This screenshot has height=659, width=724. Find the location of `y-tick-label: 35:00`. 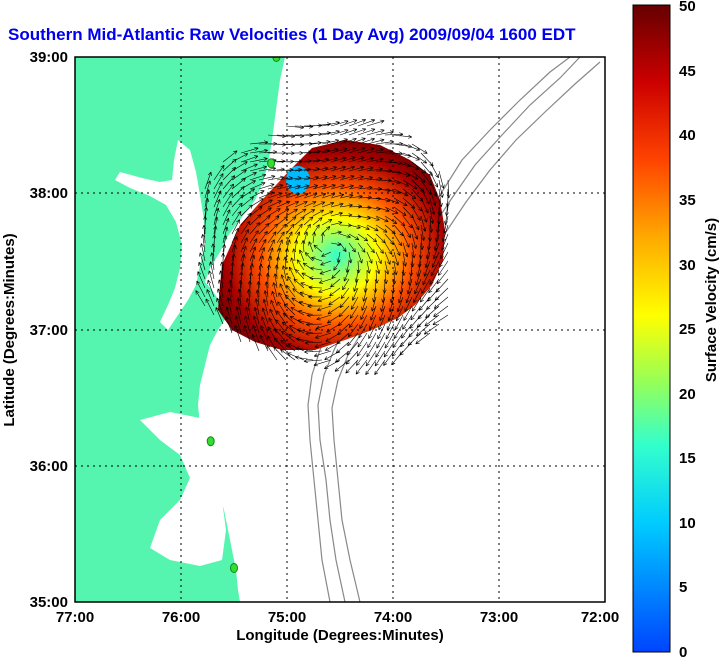

y-tick-label: 35:00 is located at coordinates (49, 602).